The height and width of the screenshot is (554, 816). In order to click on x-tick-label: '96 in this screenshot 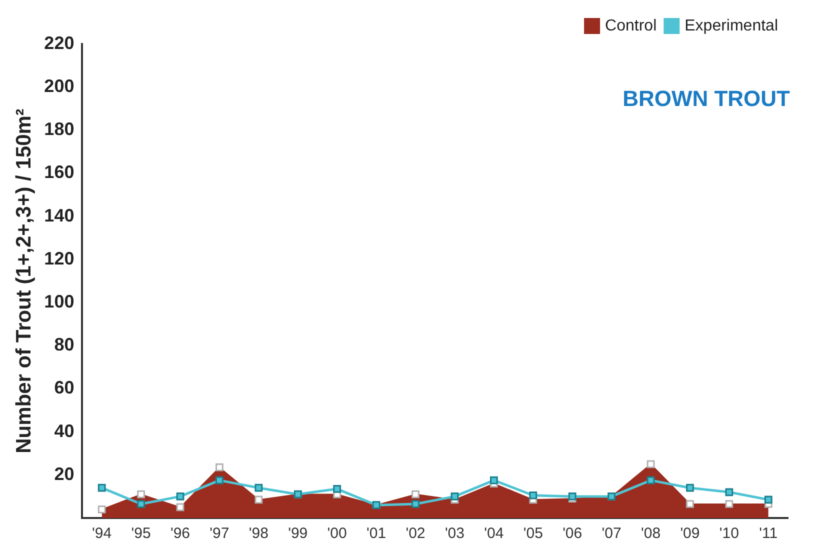, I will do `click(180, 533)`.